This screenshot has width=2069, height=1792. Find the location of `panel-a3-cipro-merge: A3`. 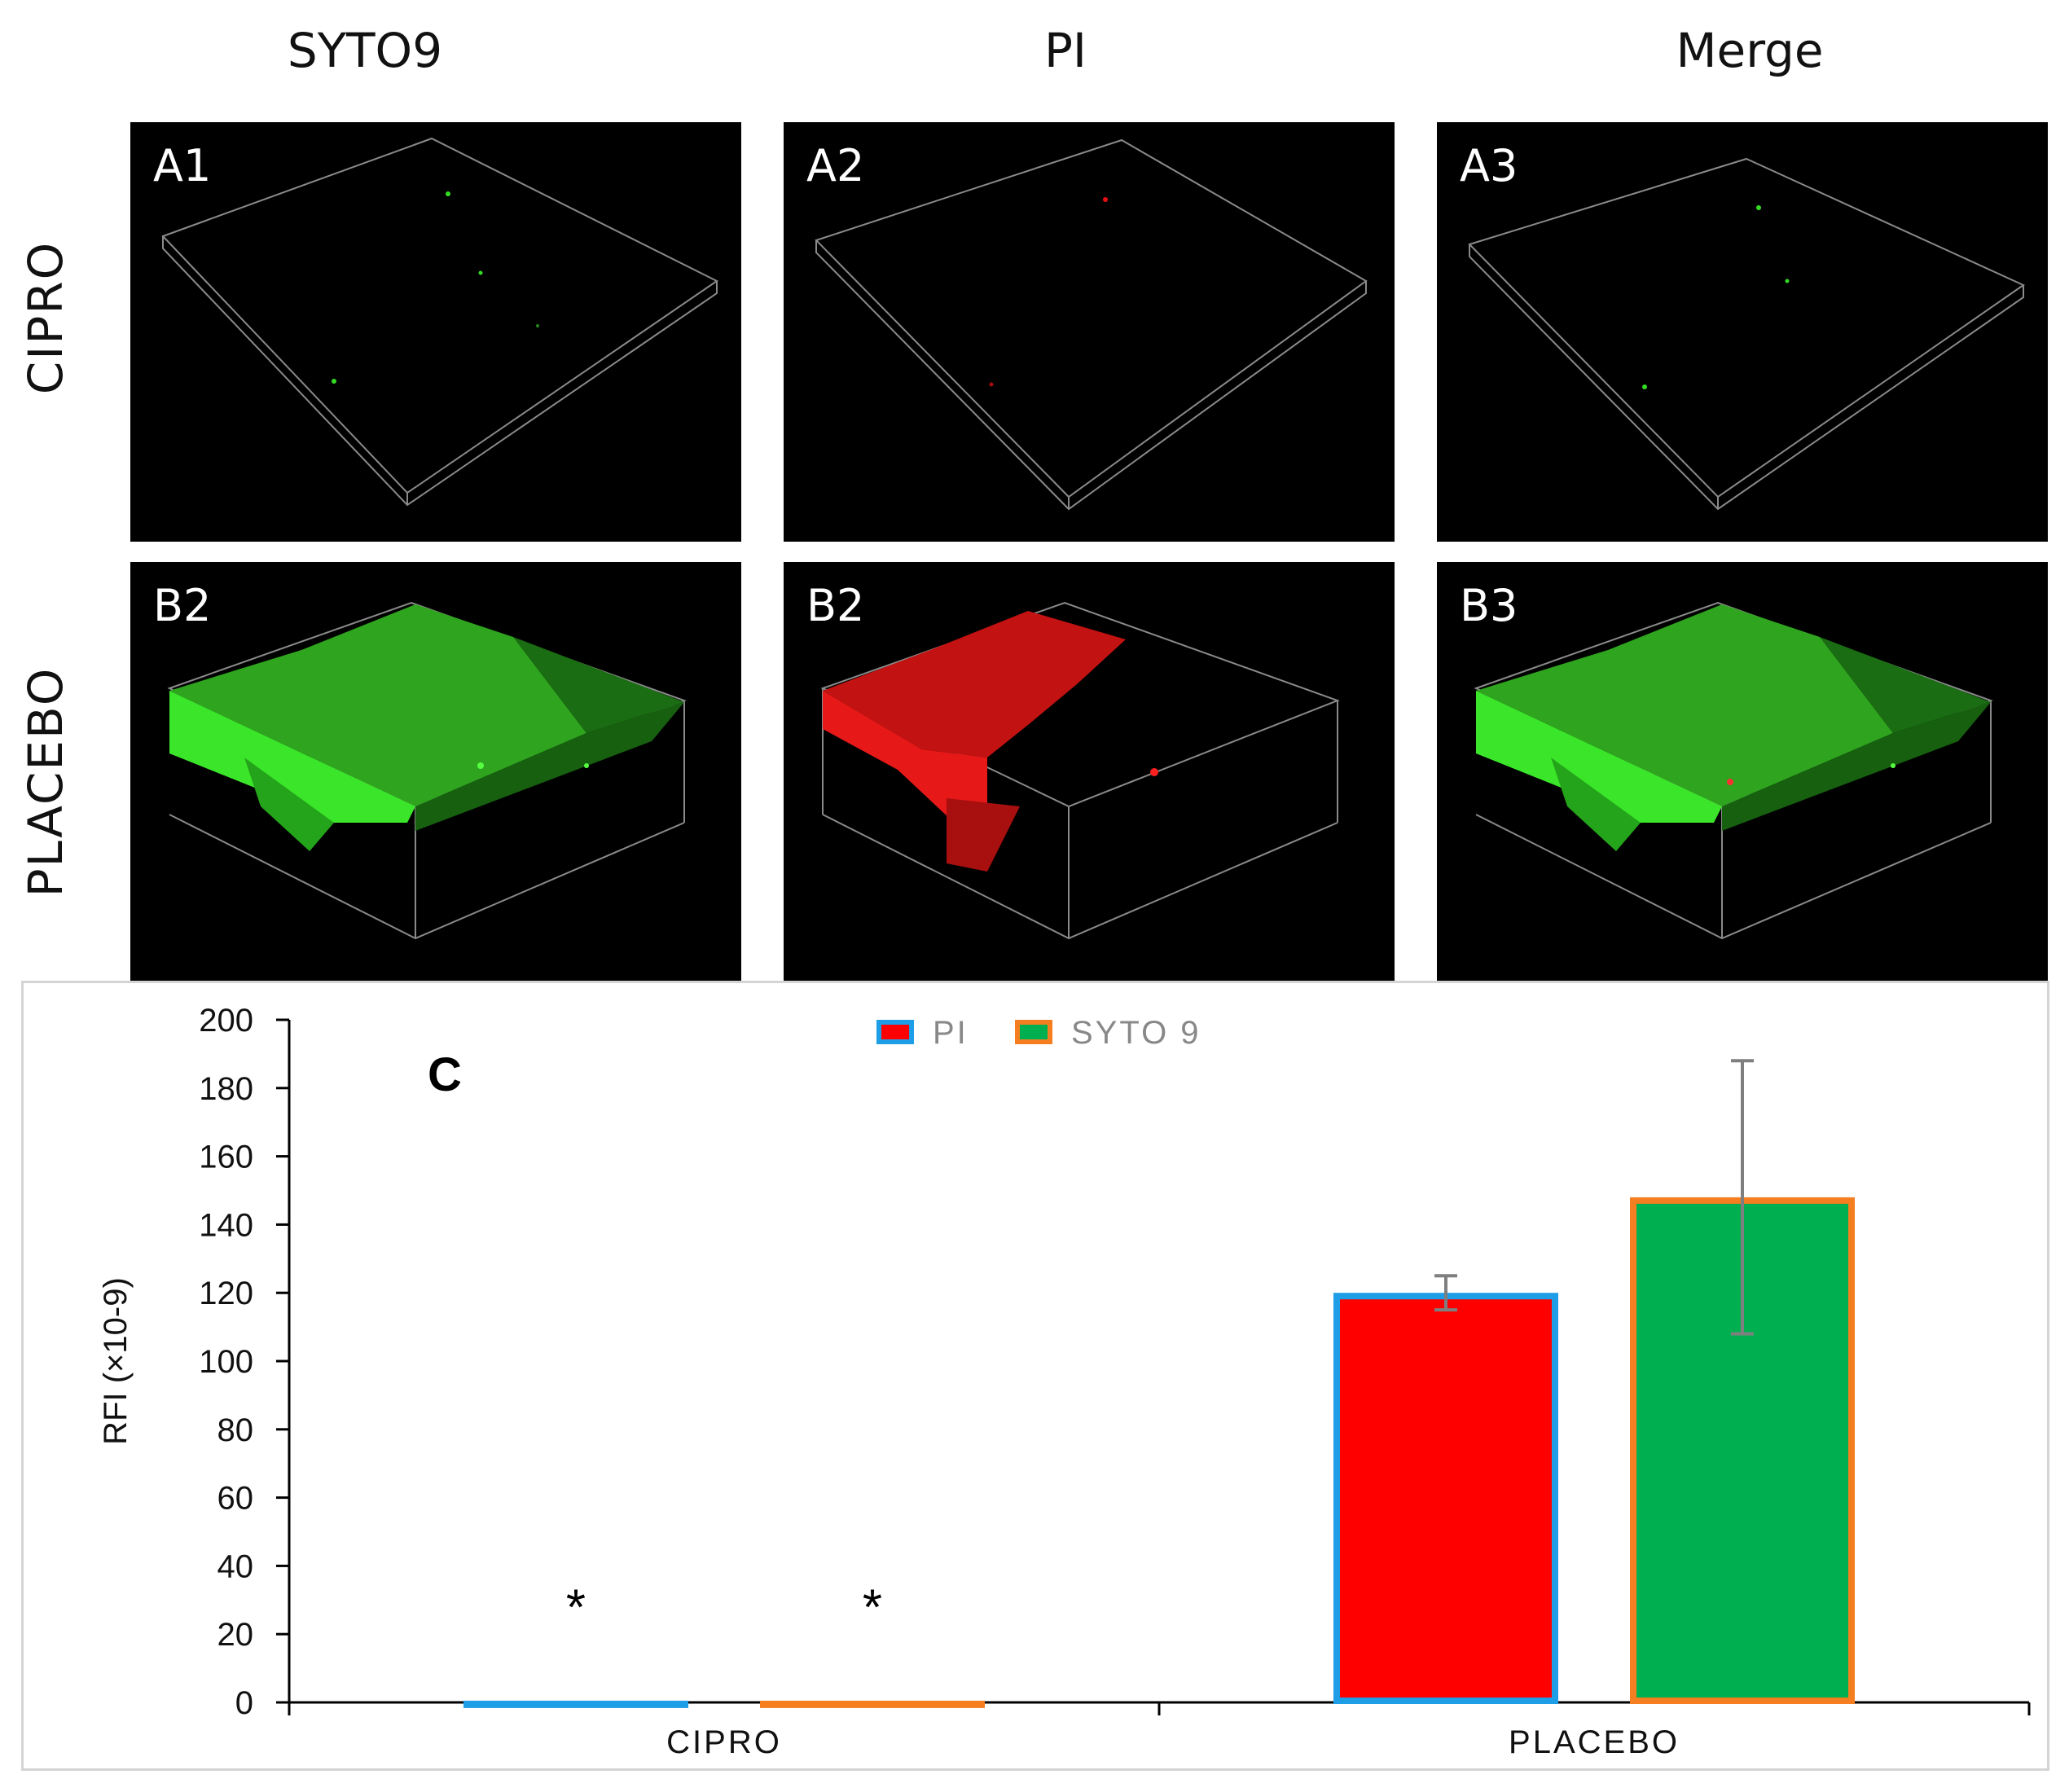

panel-a3-cipro-merge: A3 is located at coordinates (1743, 332).